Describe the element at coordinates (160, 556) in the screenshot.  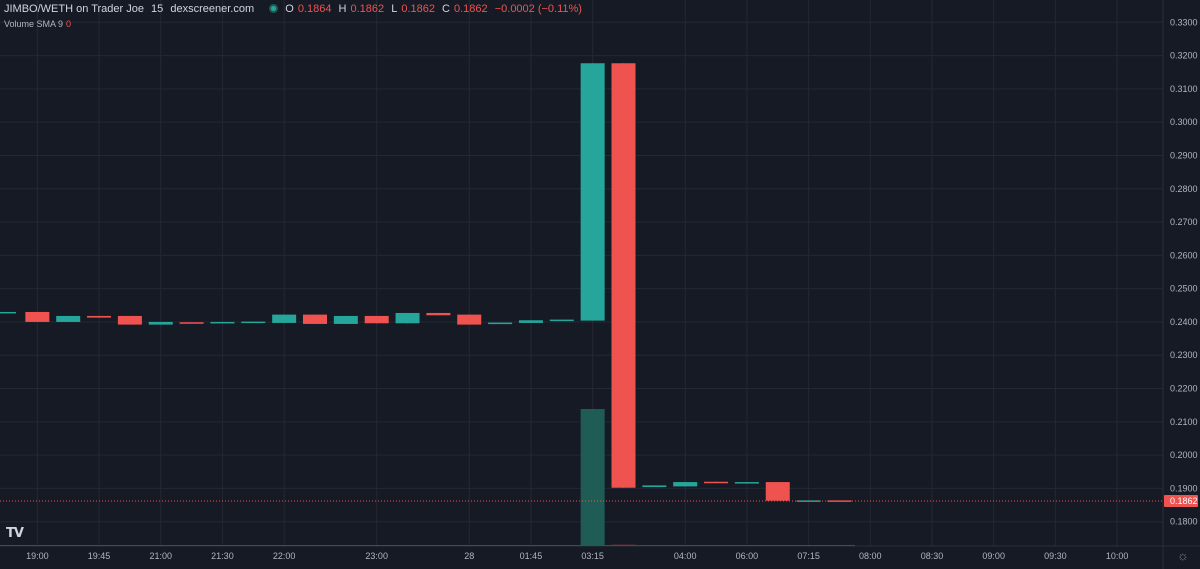
I see `time-tick-label: 21:00` at that location.